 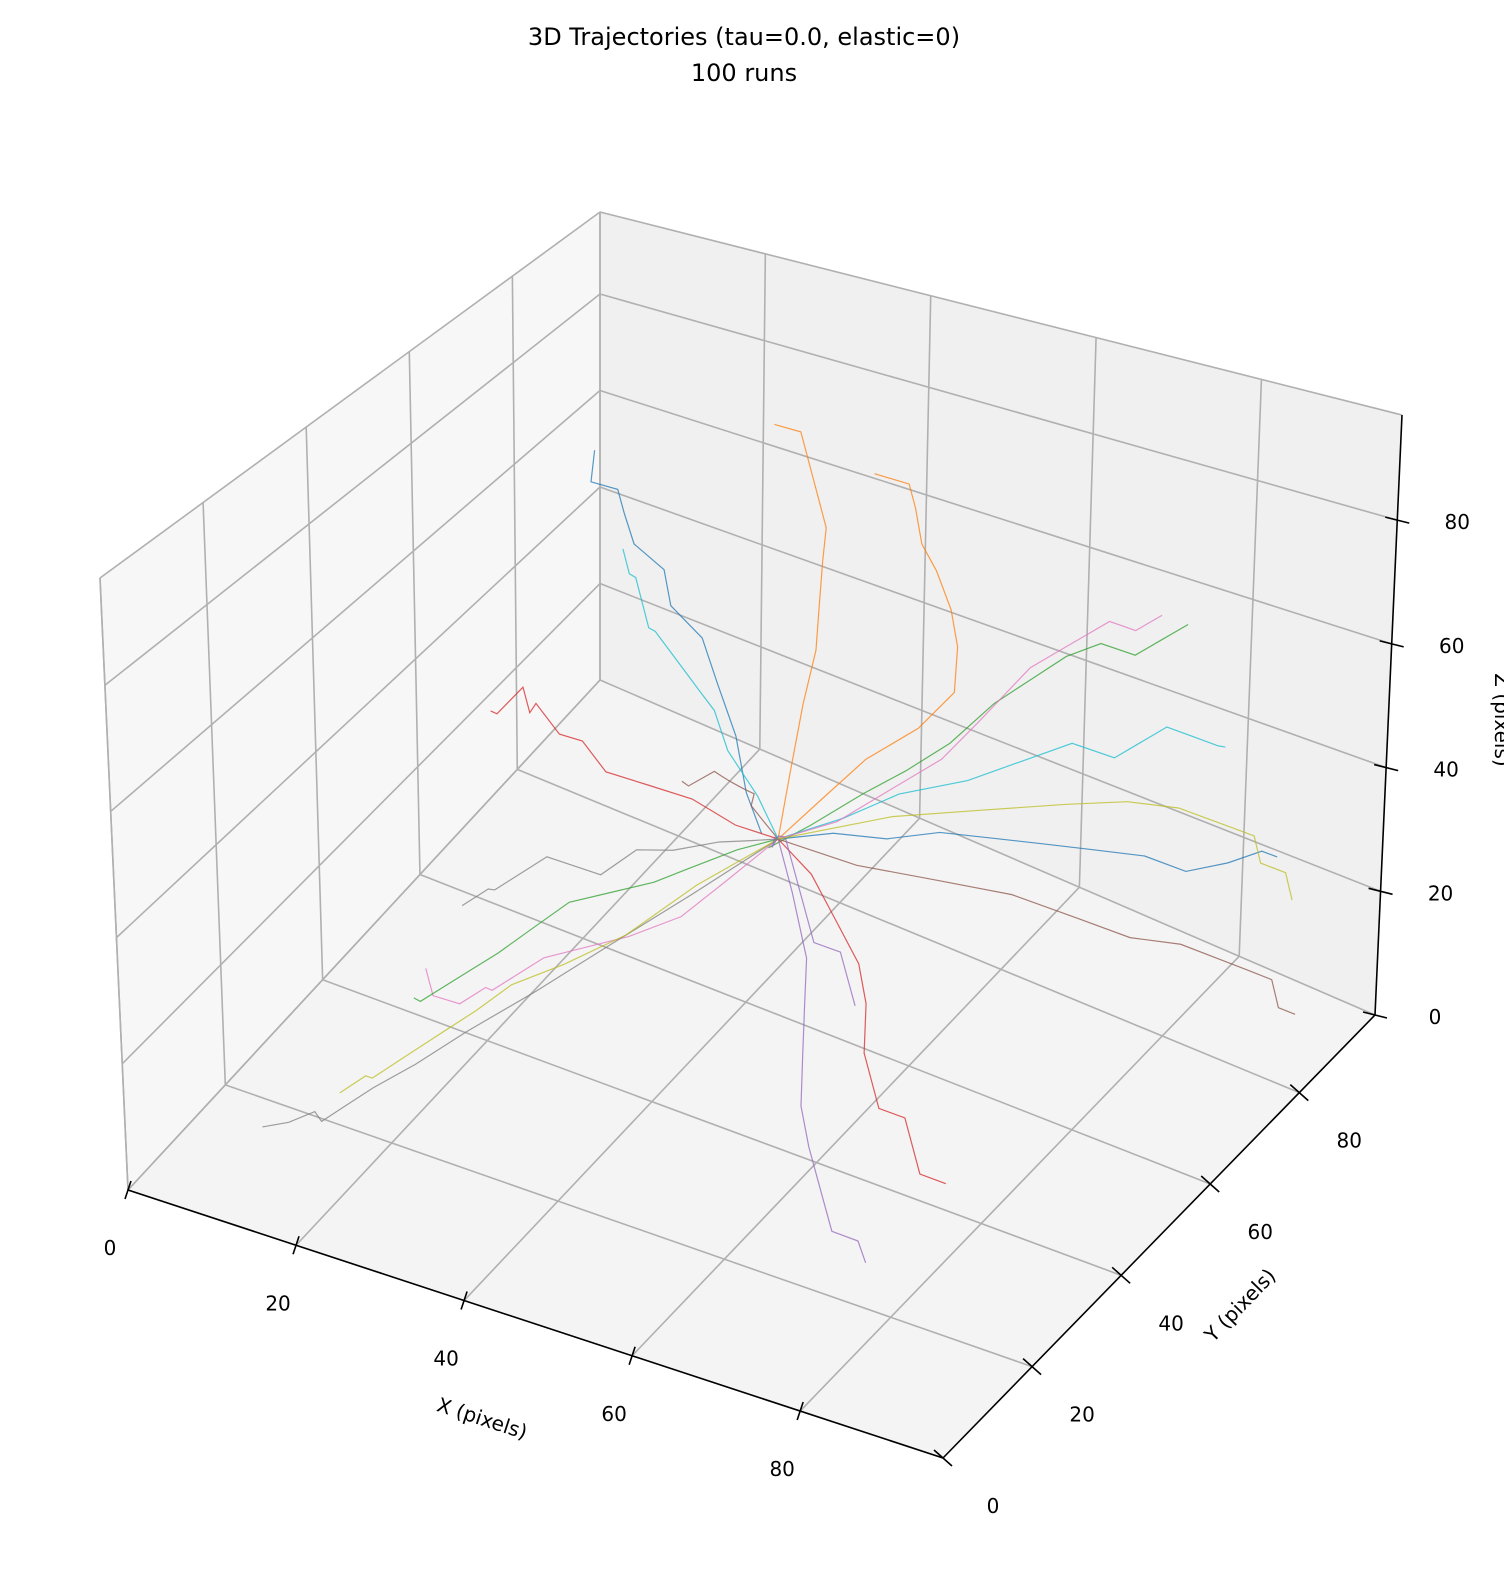 I want to click on x-axis-line, so click(x=535, y=1324).